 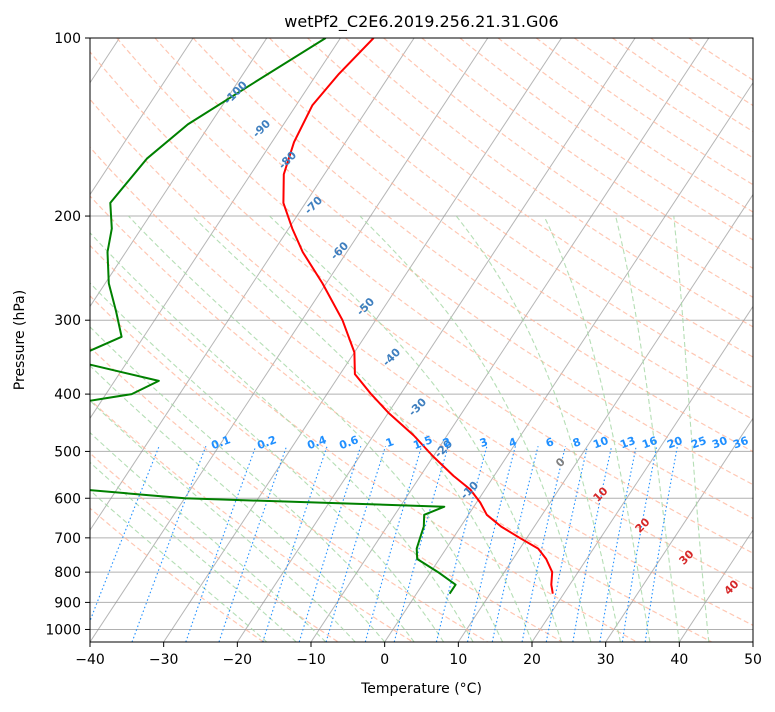 I want to click on x-tick-label: 0, so click(x=384, y=660).